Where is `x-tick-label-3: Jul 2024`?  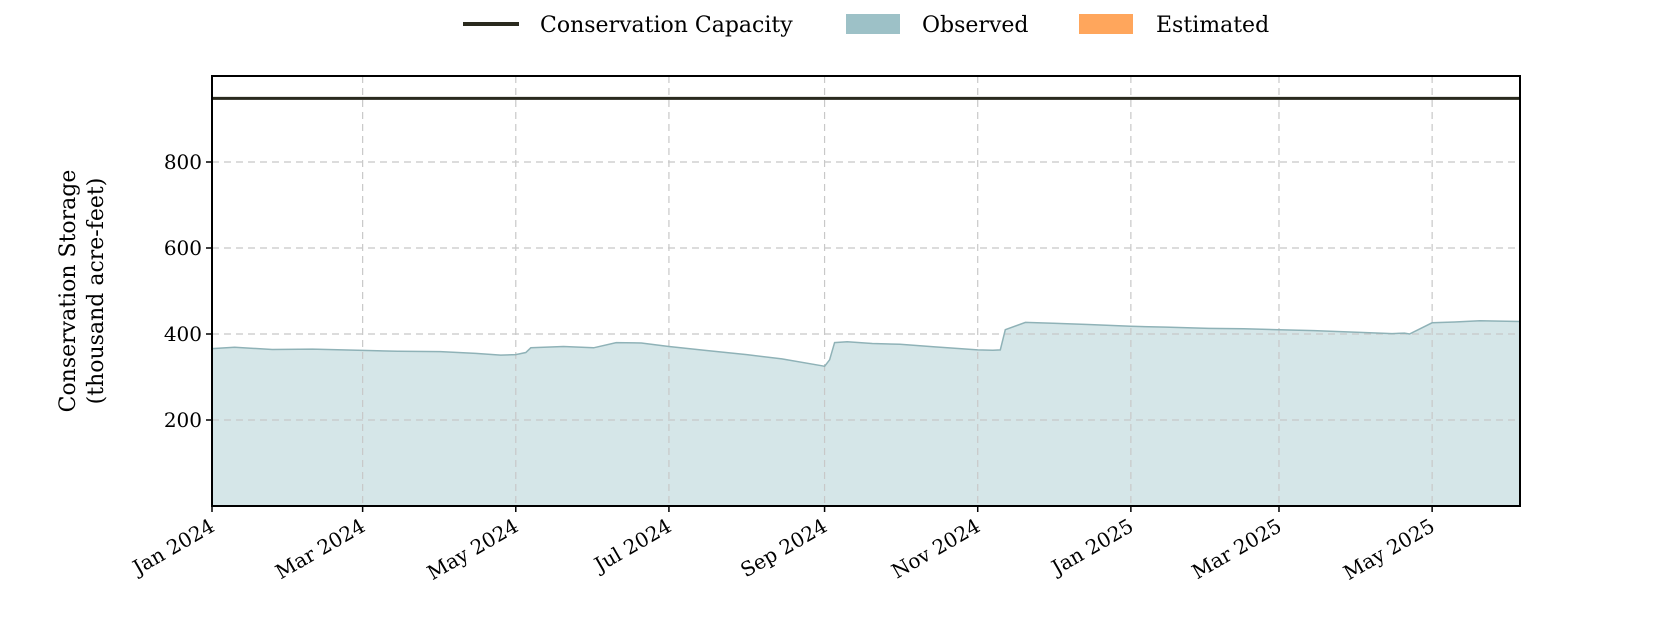 x-tick-label-3: Jul 2024 is located at coordinates (631, 546).